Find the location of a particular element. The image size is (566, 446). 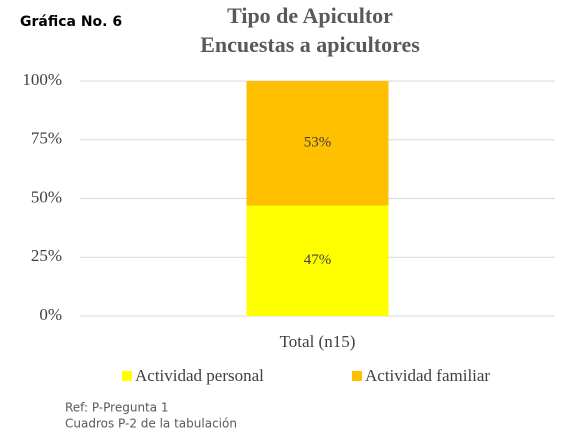

chart-title: Tipo de Apicultor is located at coordinates (310, 15).